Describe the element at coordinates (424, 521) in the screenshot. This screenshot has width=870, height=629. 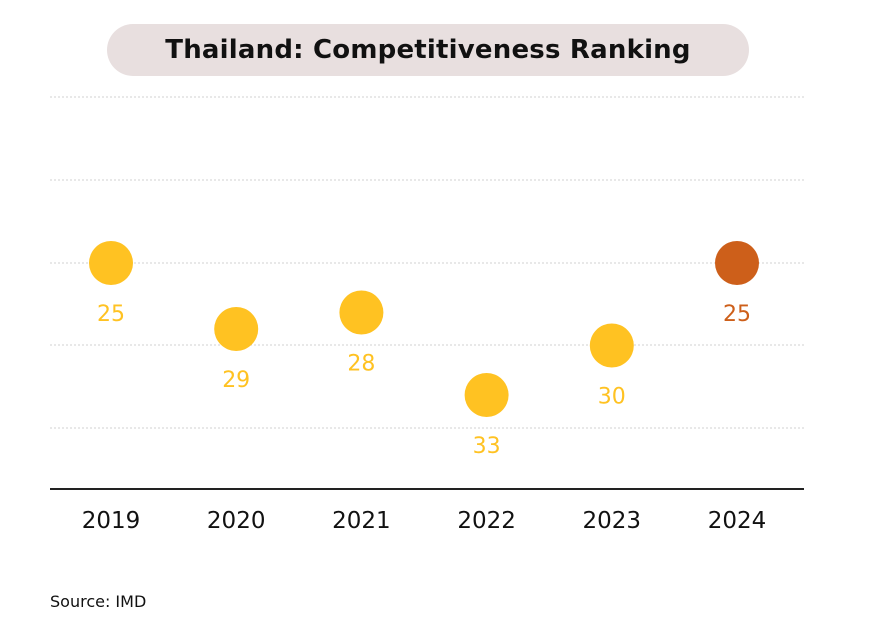
I see `x-tick-labels: 2019 2020 2021 2022 2023 2024` at that location.